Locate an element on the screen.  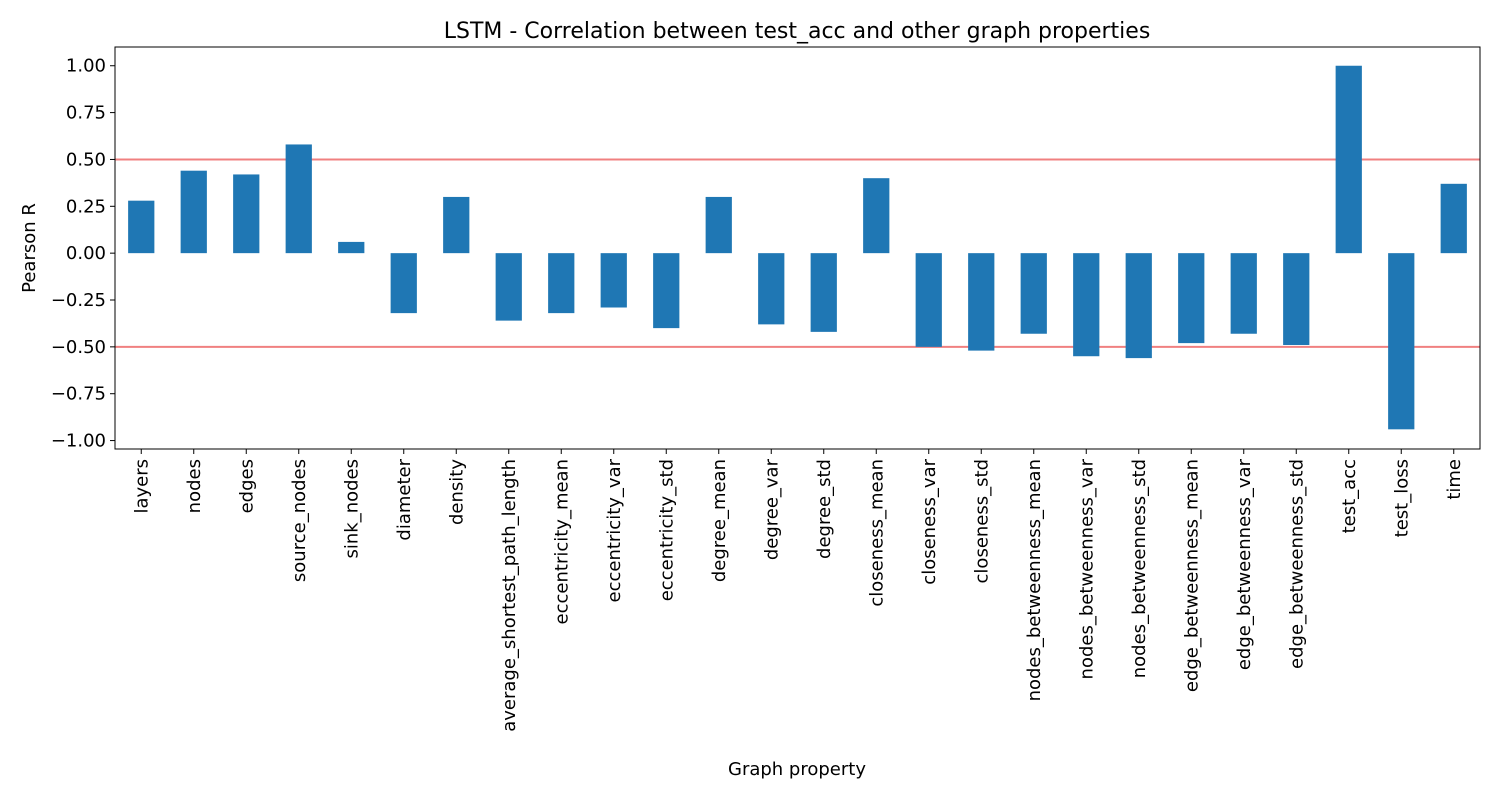
x-tick-label: closeness_var is located at coordinates (929, 521).